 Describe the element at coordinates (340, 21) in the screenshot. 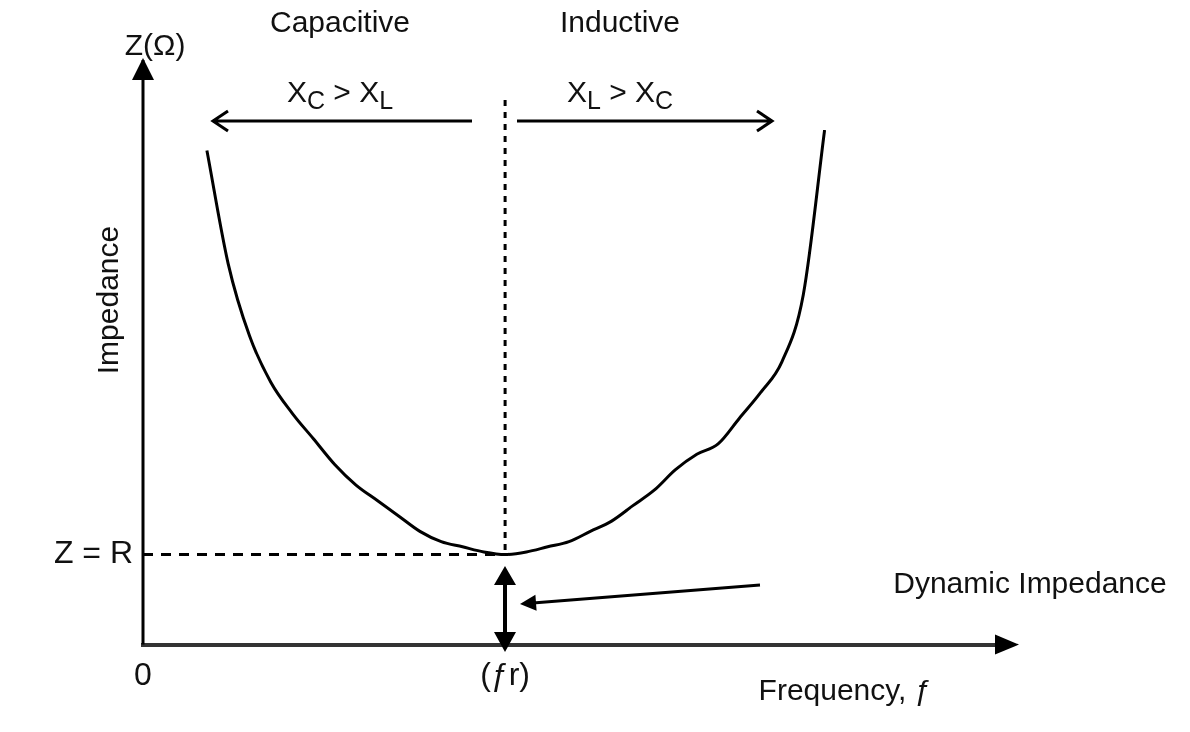

I see `text: Capacitive` at that location.